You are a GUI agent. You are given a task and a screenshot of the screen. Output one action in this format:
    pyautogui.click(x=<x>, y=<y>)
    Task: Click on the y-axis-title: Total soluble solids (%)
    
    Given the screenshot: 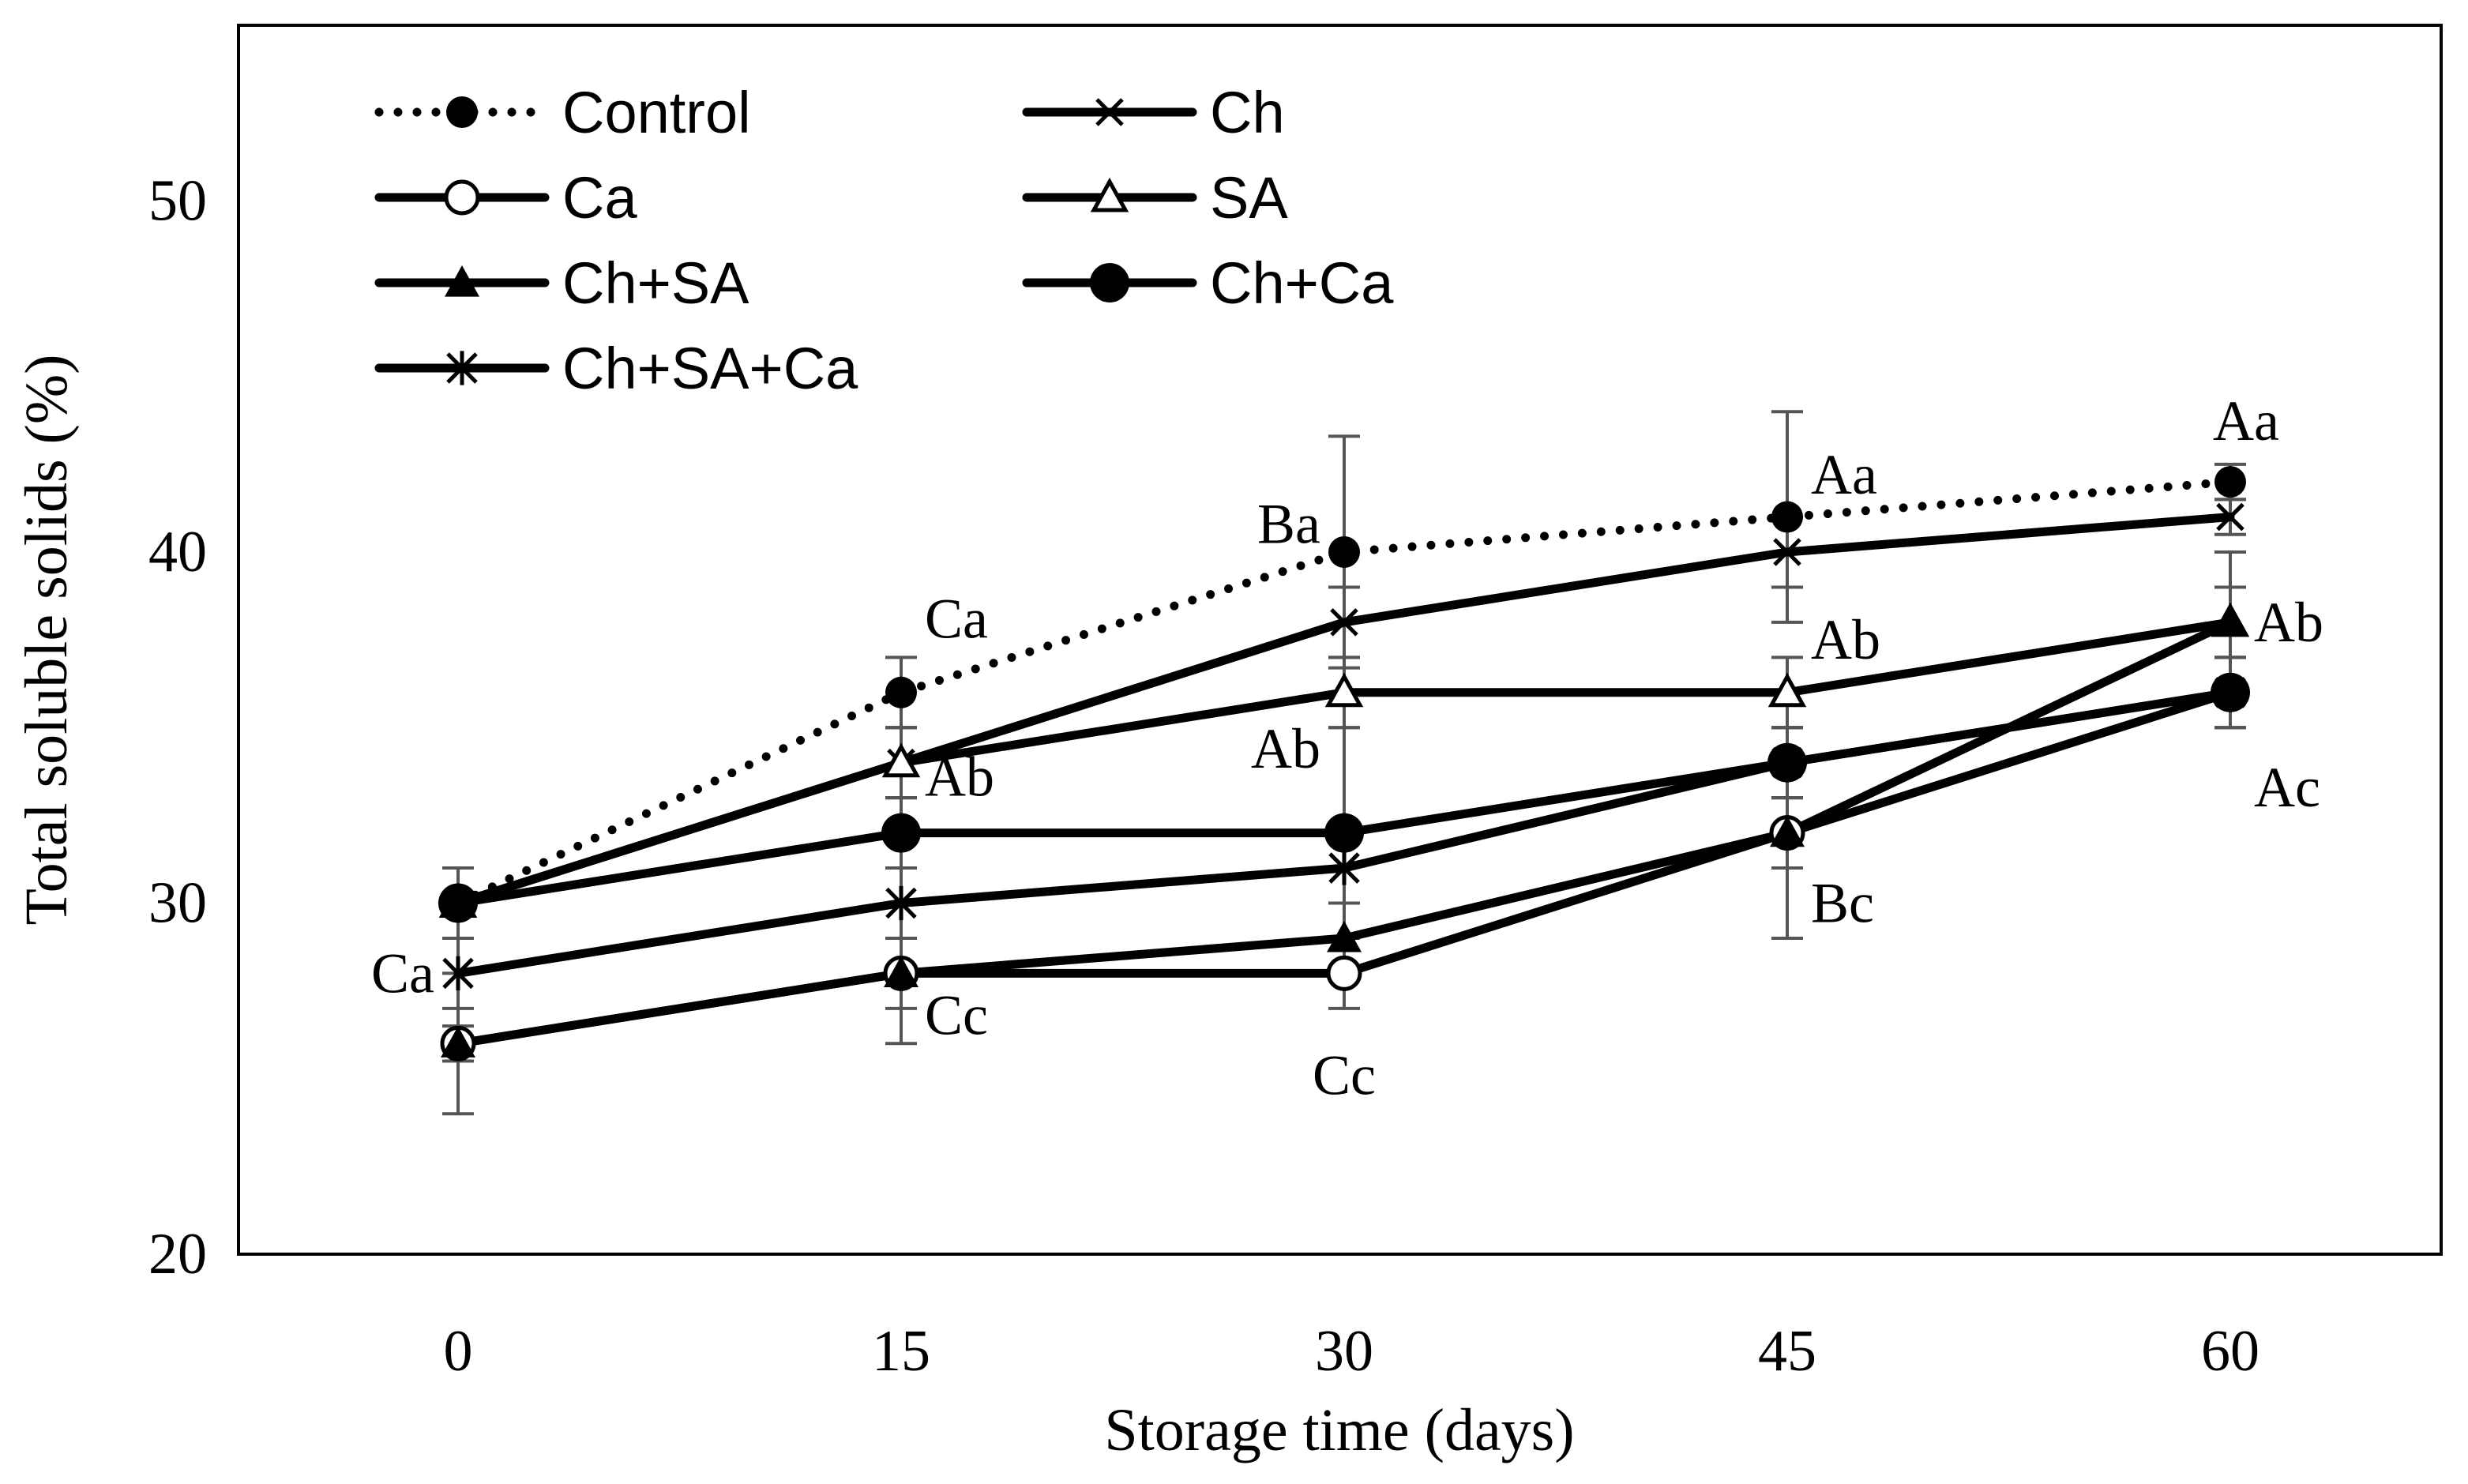 What is the action you would take?
    pyautogui.click(x=46, y=640)
    